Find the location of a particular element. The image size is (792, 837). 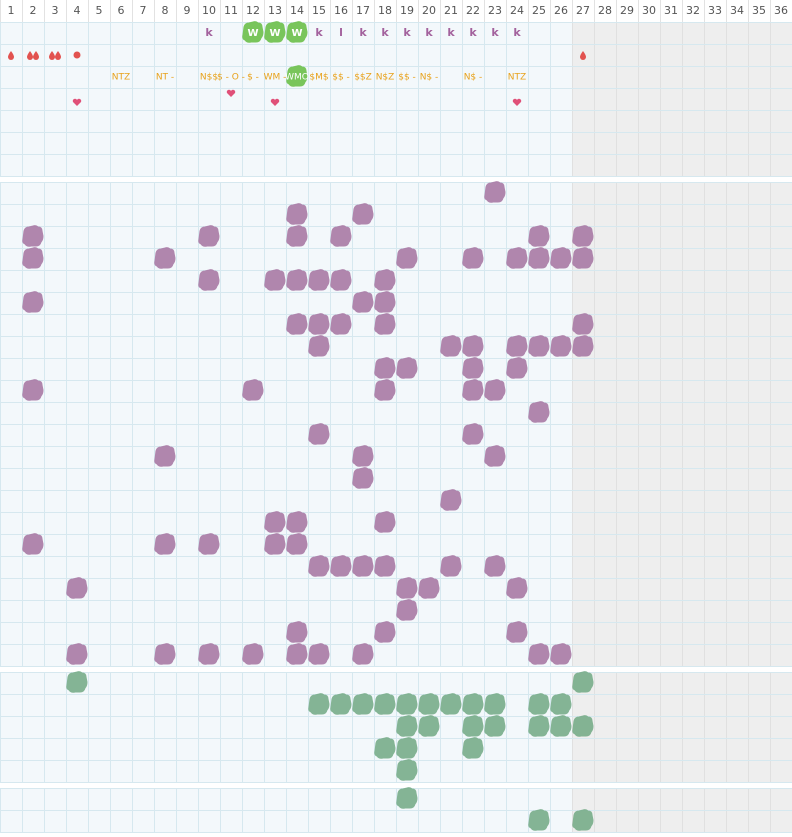

column-number: 11 is located at coordinates (231, 10).